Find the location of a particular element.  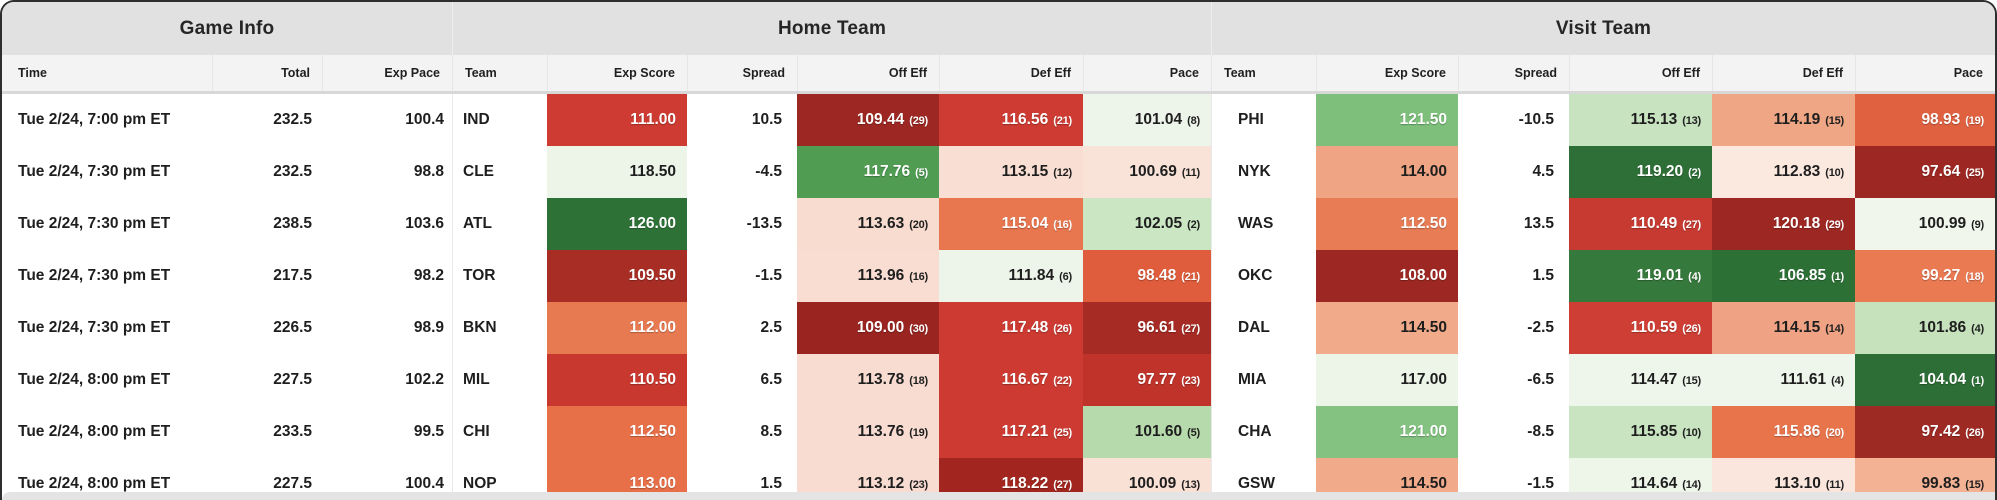

visit-pace-value: 97.42 is located at coordinates (1941, 431).